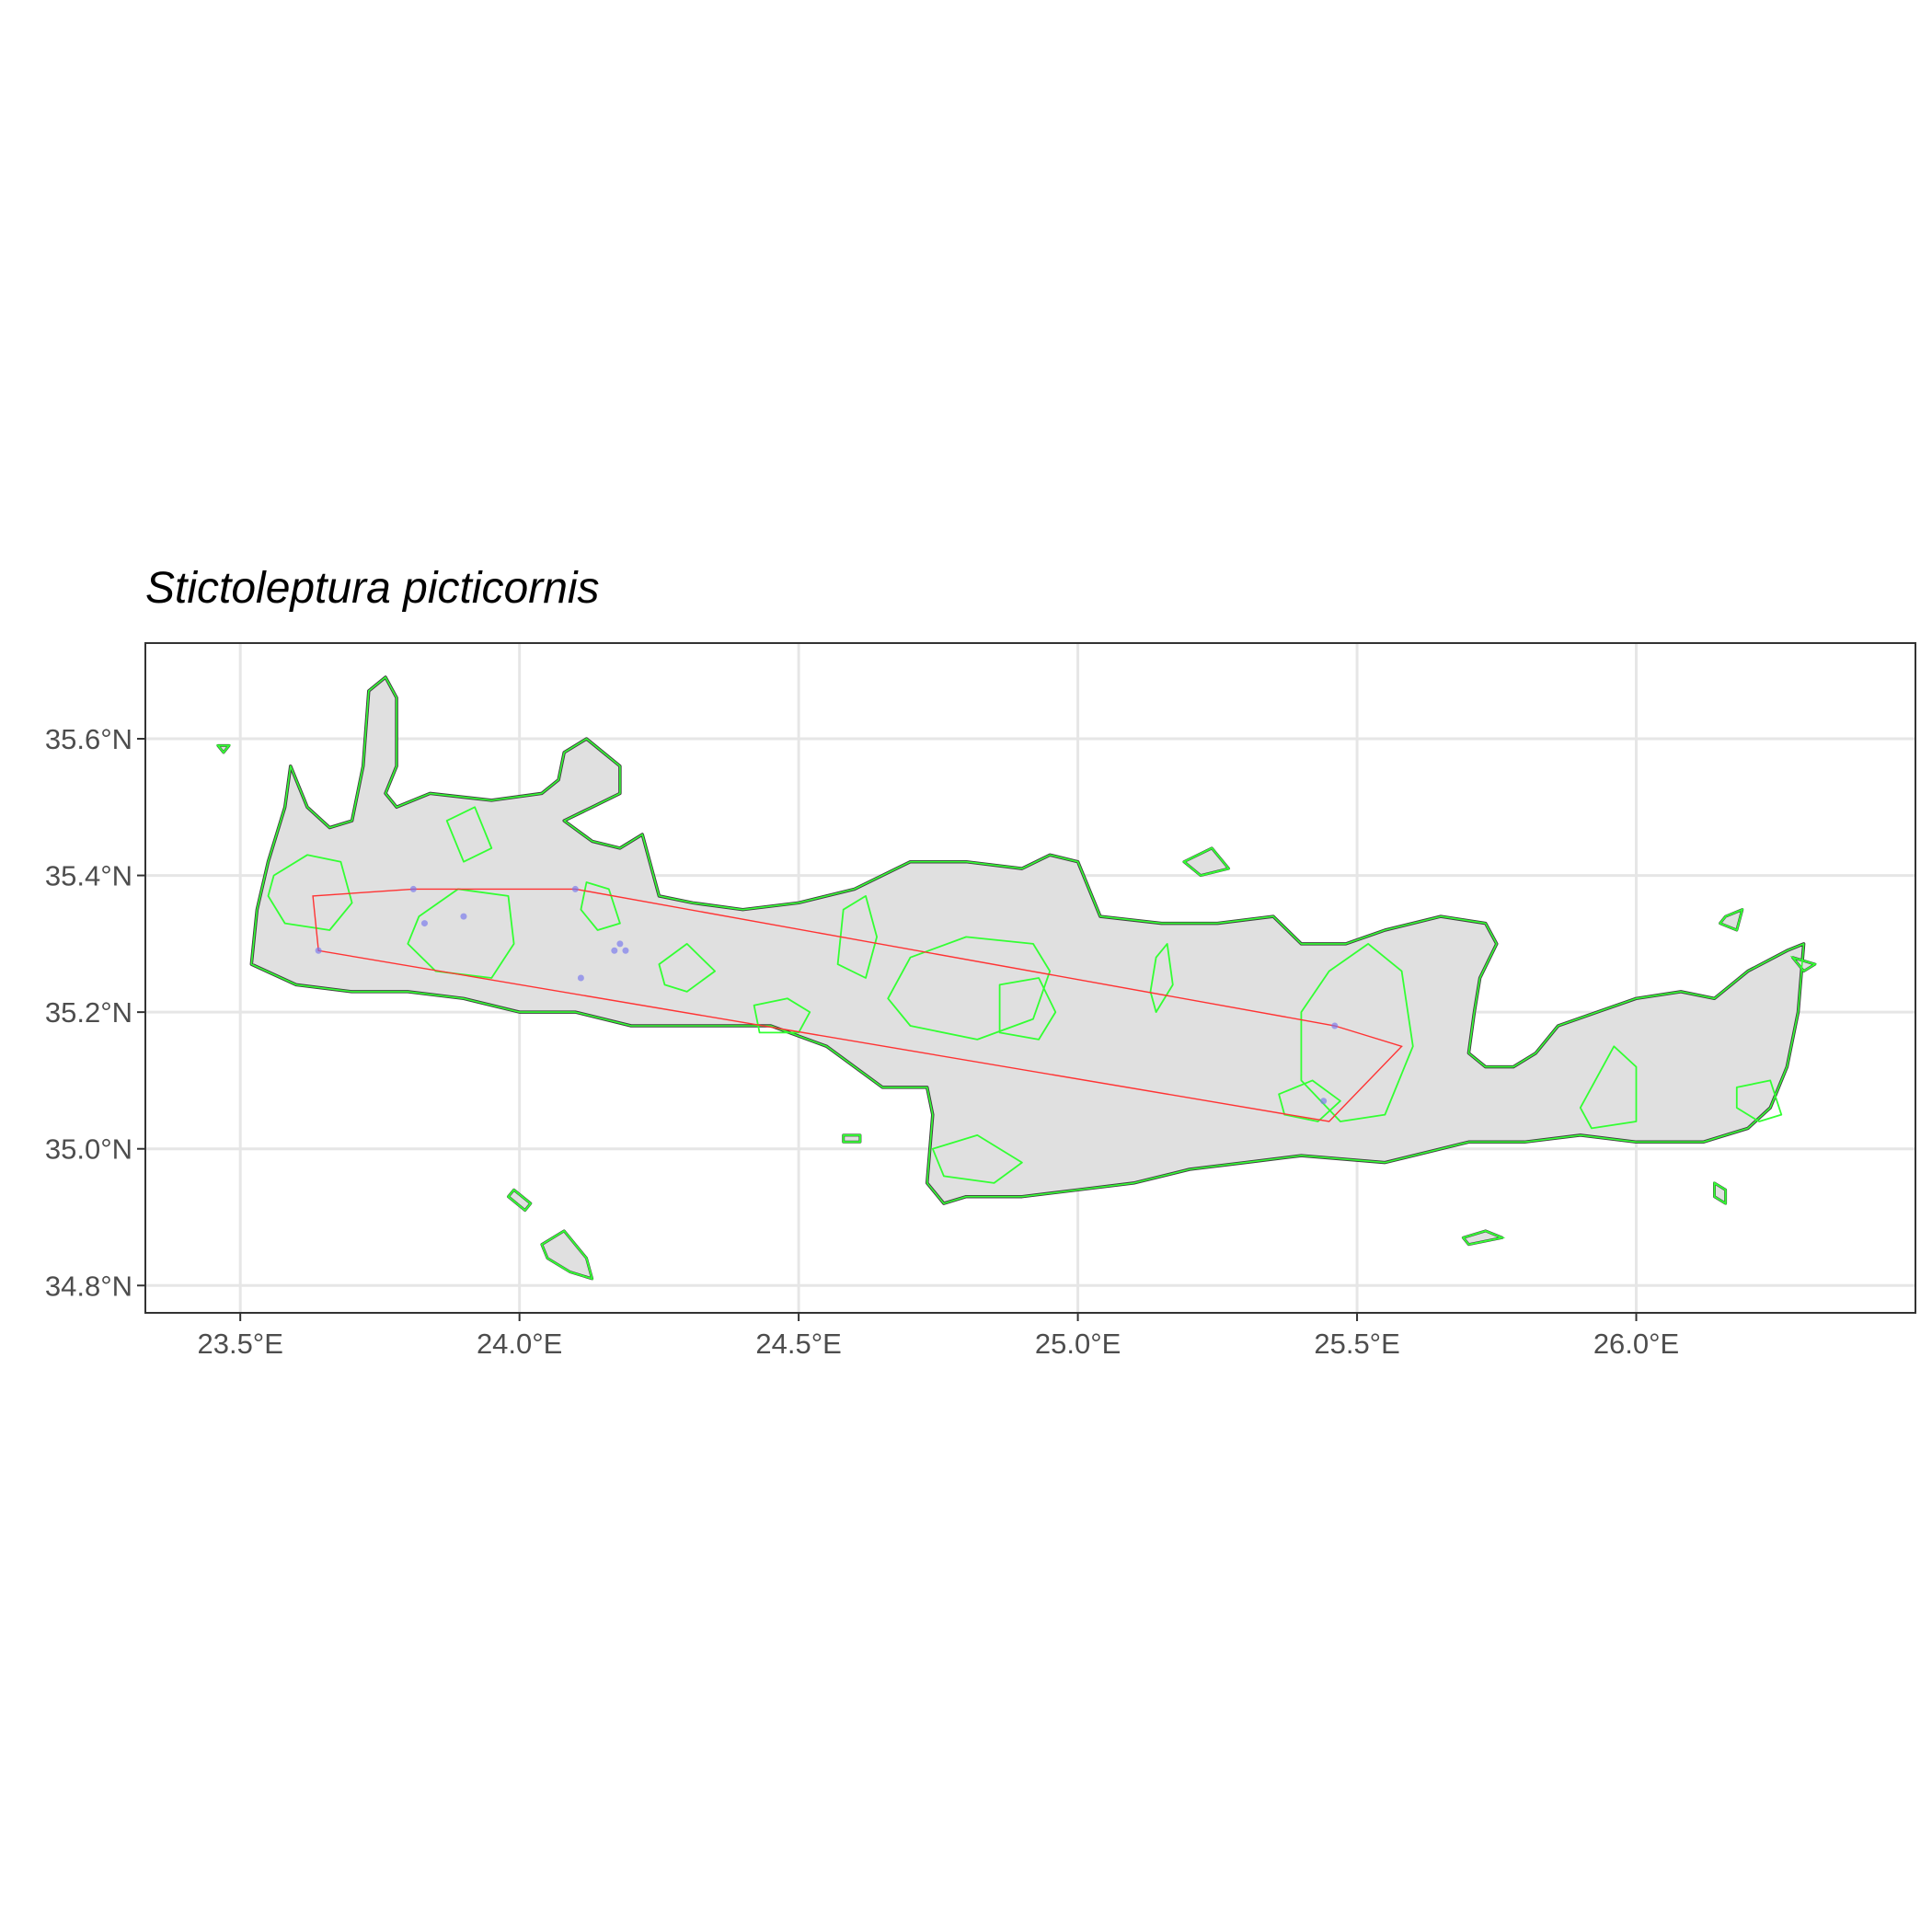 This screenshot has height=1932, width=1932. What do you see at coordinates (1078, 1344) in the screenshot?
I see `x-tick-label: 25.0°E` at bounding box center [1078, 1344].